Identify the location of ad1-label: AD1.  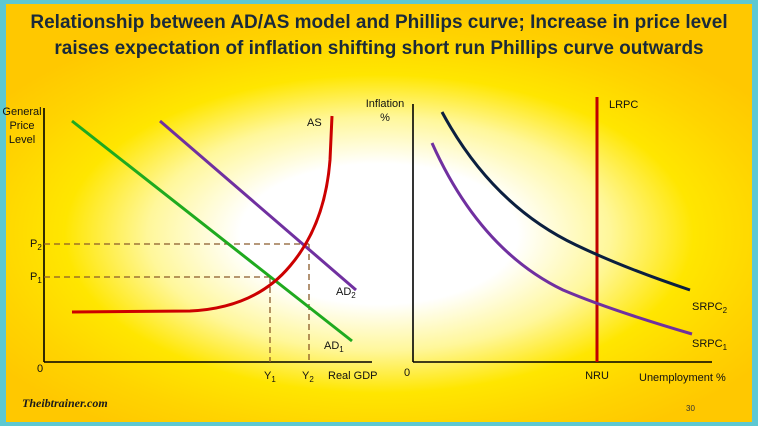
(334, 347).